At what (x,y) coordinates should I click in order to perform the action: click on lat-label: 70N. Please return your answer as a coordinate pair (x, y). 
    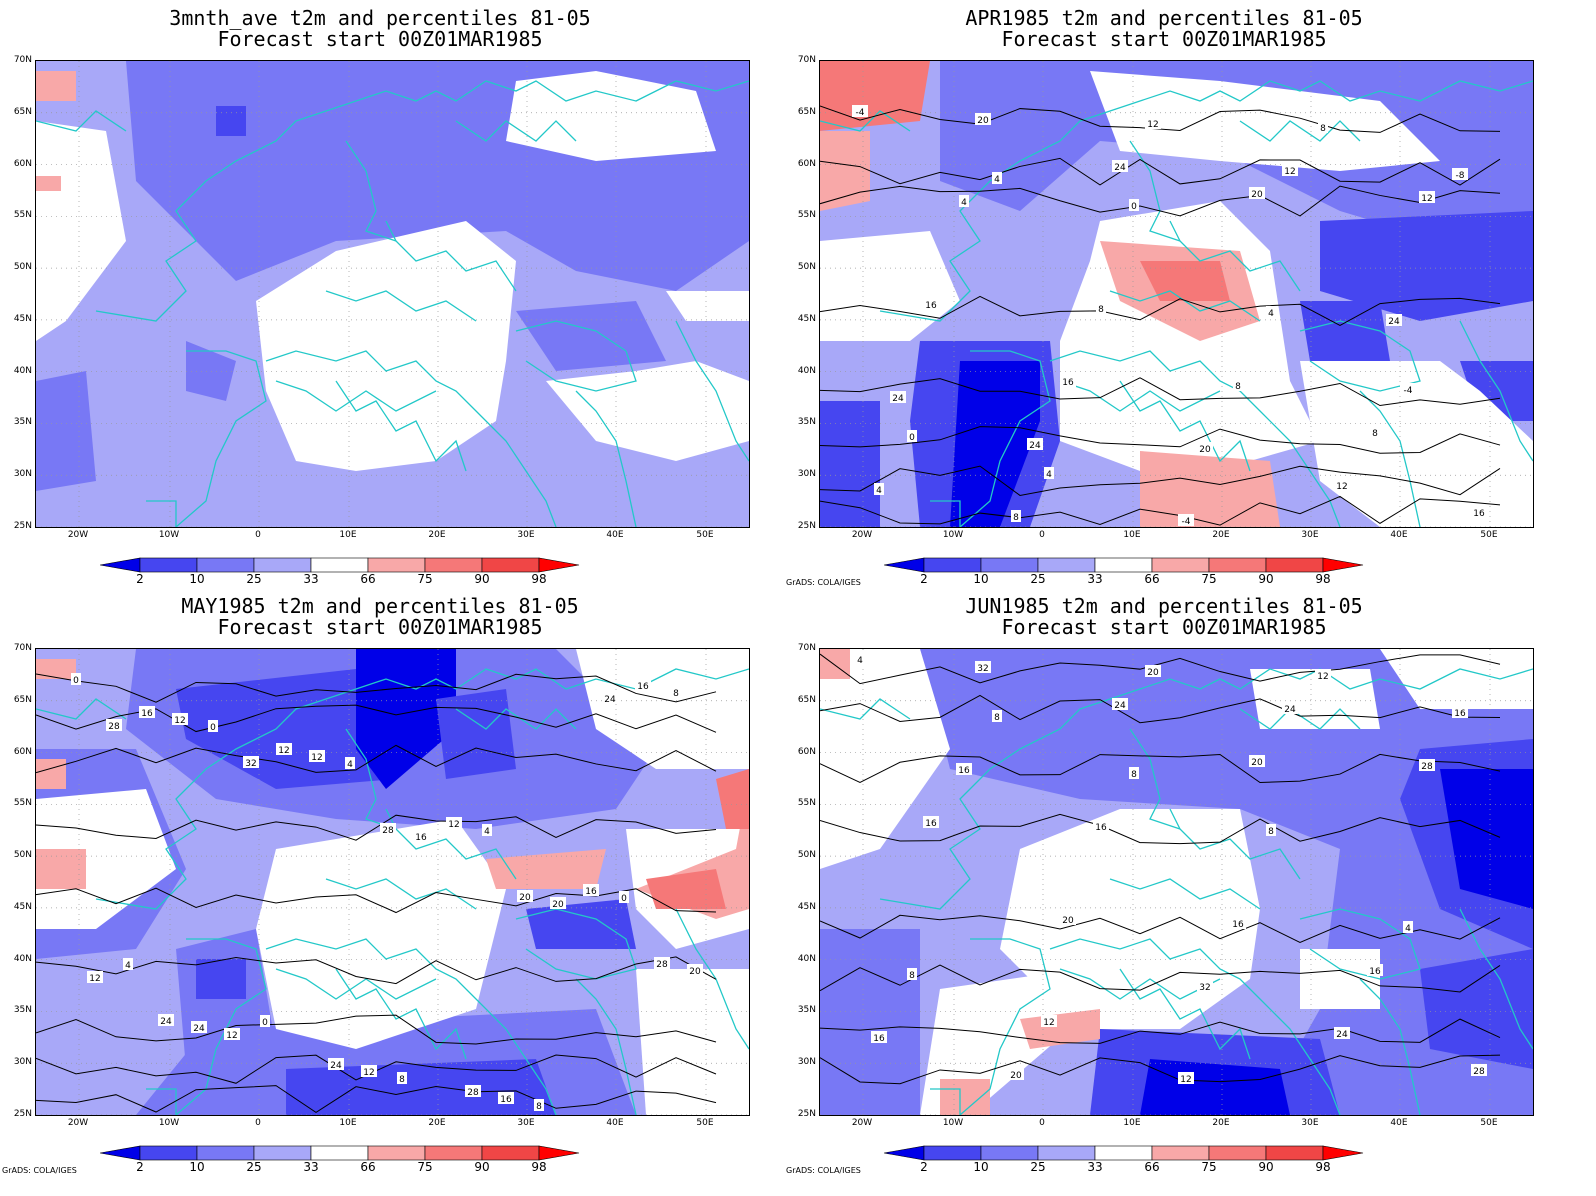
    Looking at the image, I should click on (806, 648).